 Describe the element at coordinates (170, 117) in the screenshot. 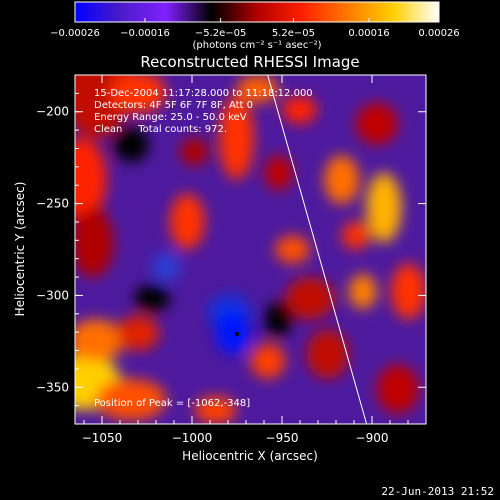

I see `annotation-energy: Energy Range: 25.0 - 50.0 keV` at that location.